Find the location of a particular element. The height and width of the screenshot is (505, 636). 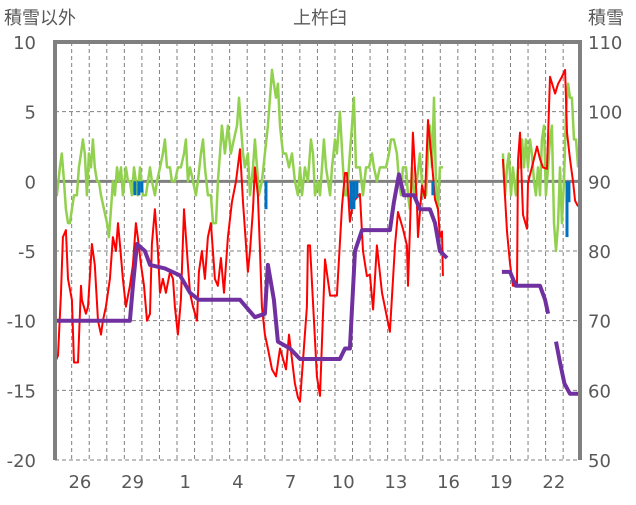

right-tick-label: 60 is located at coordinates (599, 391).